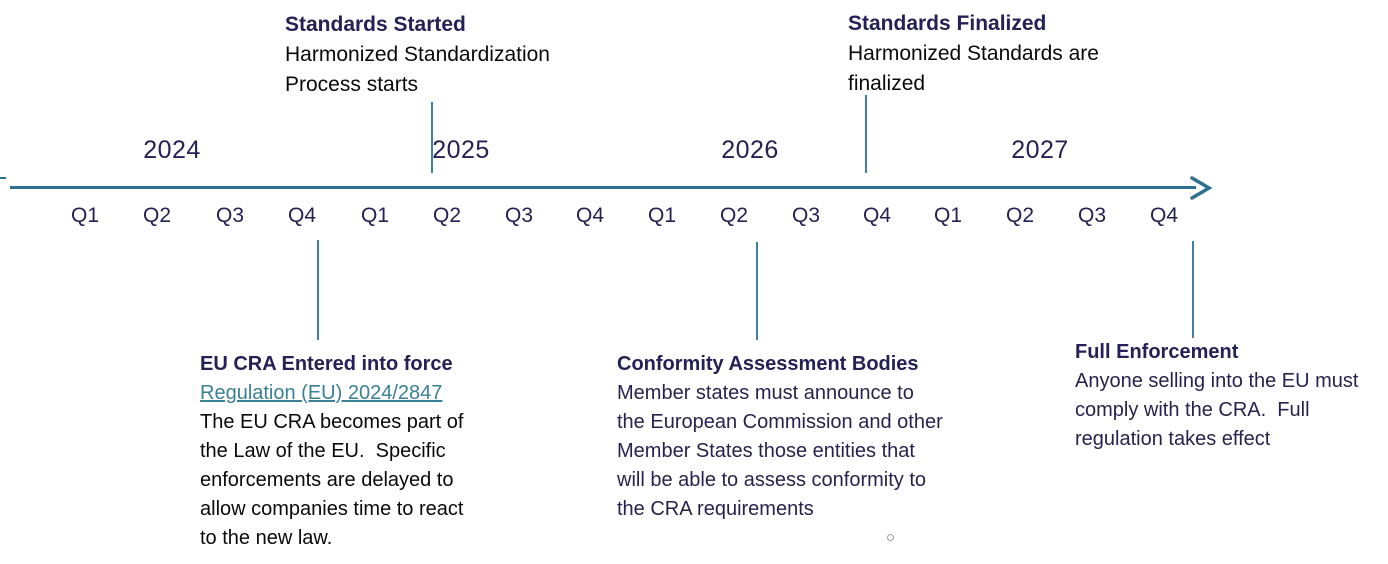 The image size is (1388, 564). Describe the element at coordinates (172, 150) in the screenshot. I see `year-label-2024: 2024` at that location.